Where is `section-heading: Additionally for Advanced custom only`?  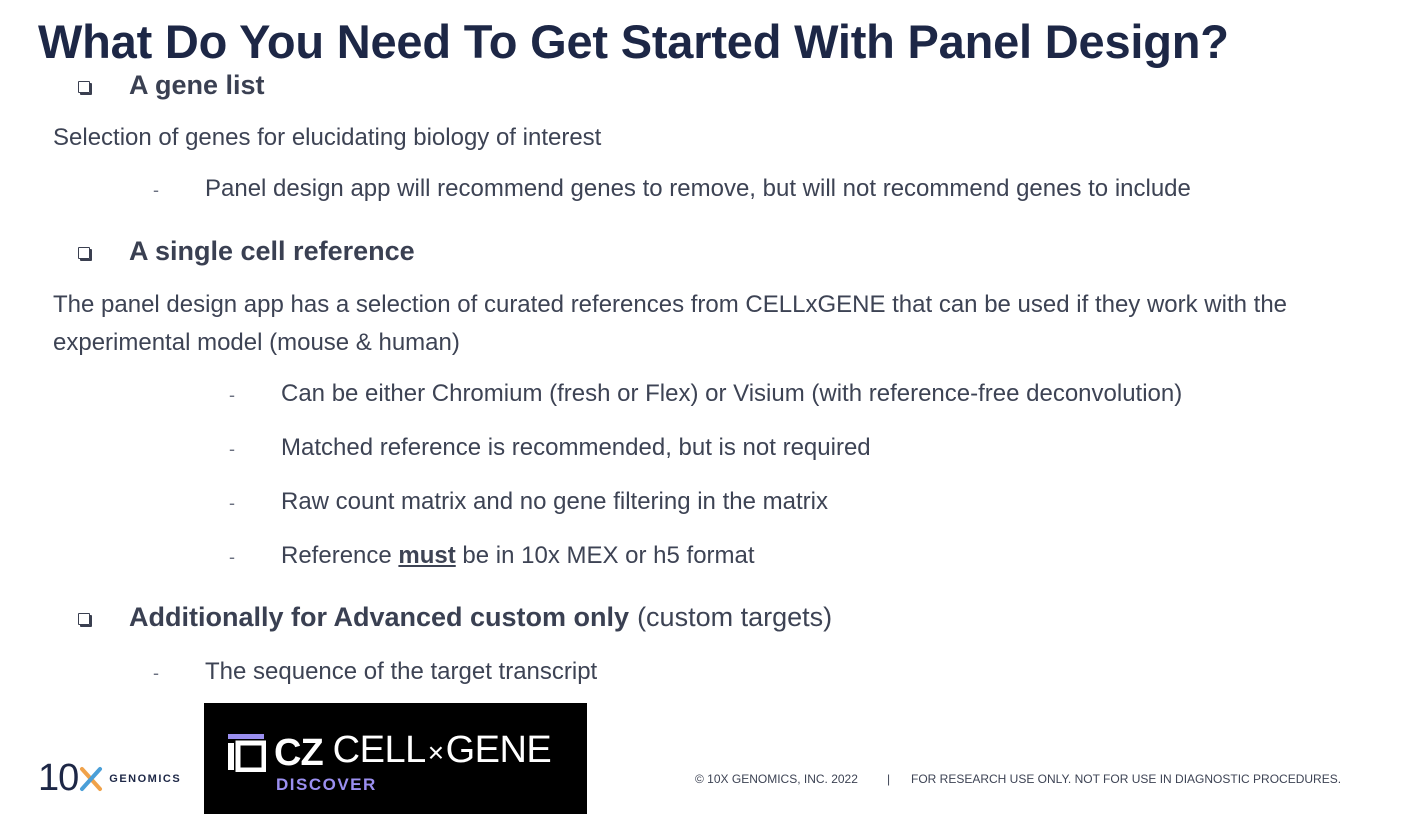
section-heading: Additionally for Advanced custom only is located at coordinates (379, 617).